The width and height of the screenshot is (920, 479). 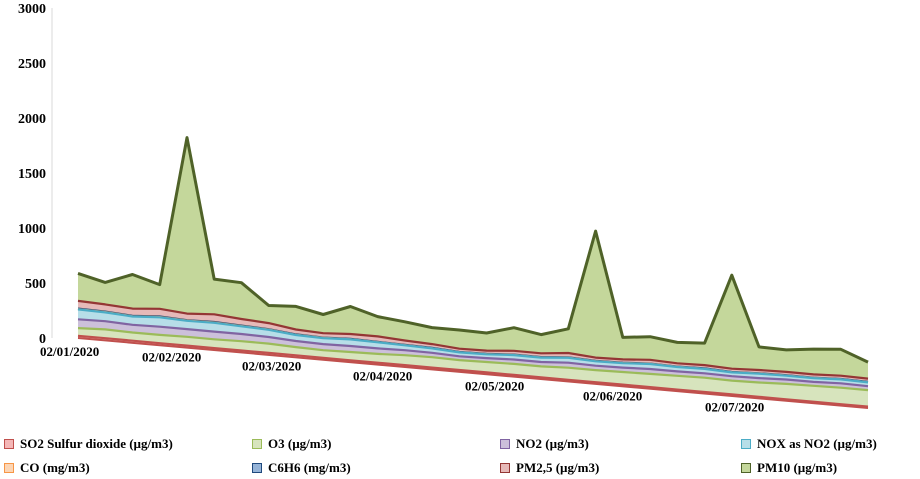 I want to click on y-tick-label: 2500, so click(x=32, y=64).